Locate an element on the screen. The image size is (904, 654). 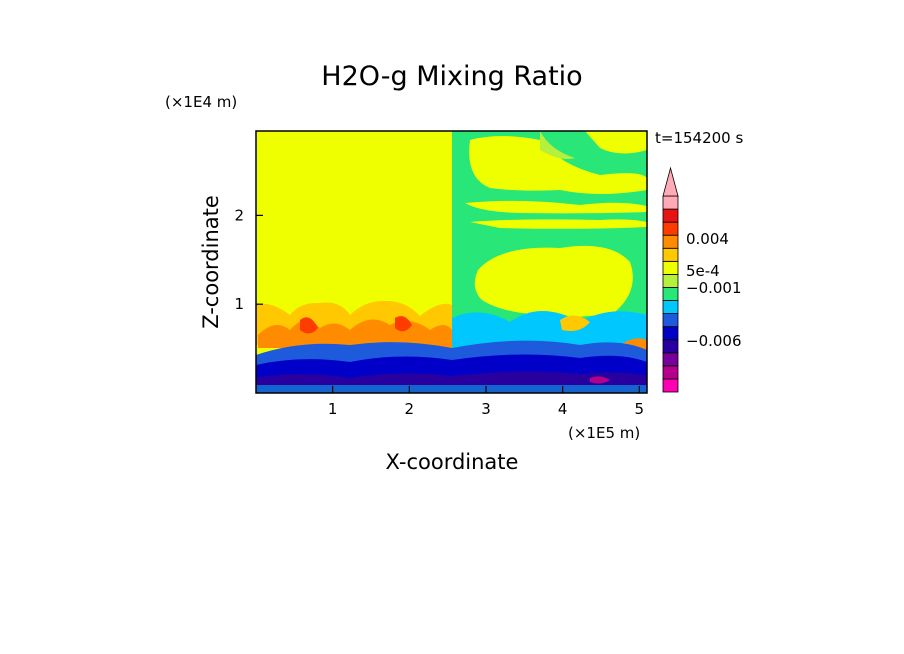
x-tick-label: 3 is located at coordinates (486, 409).